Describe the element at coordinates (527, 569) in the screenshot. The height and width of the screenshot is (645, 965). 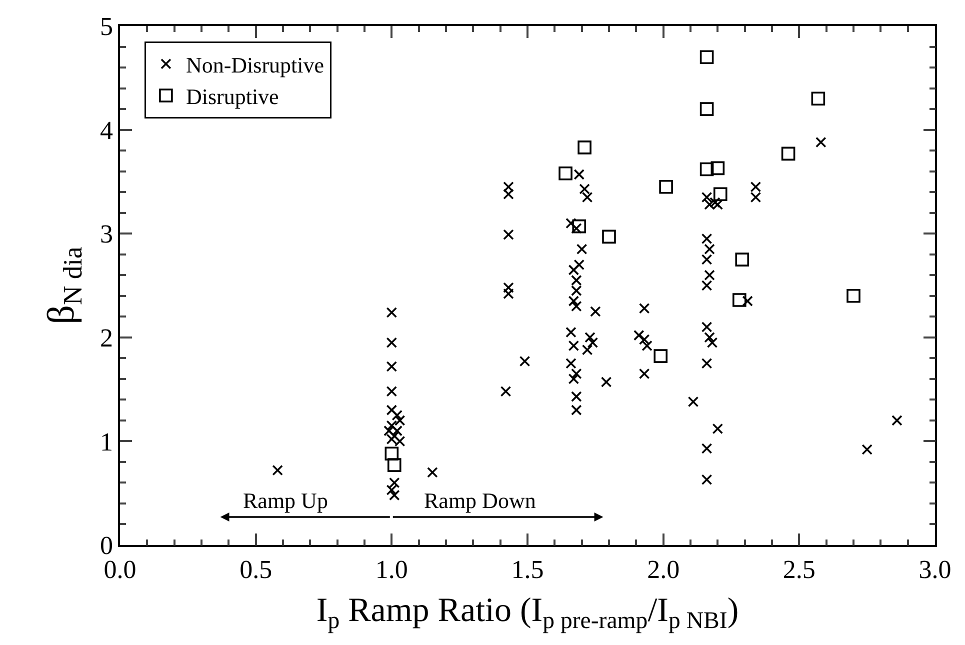
I see `x-tick-label: 1.5` at that location.